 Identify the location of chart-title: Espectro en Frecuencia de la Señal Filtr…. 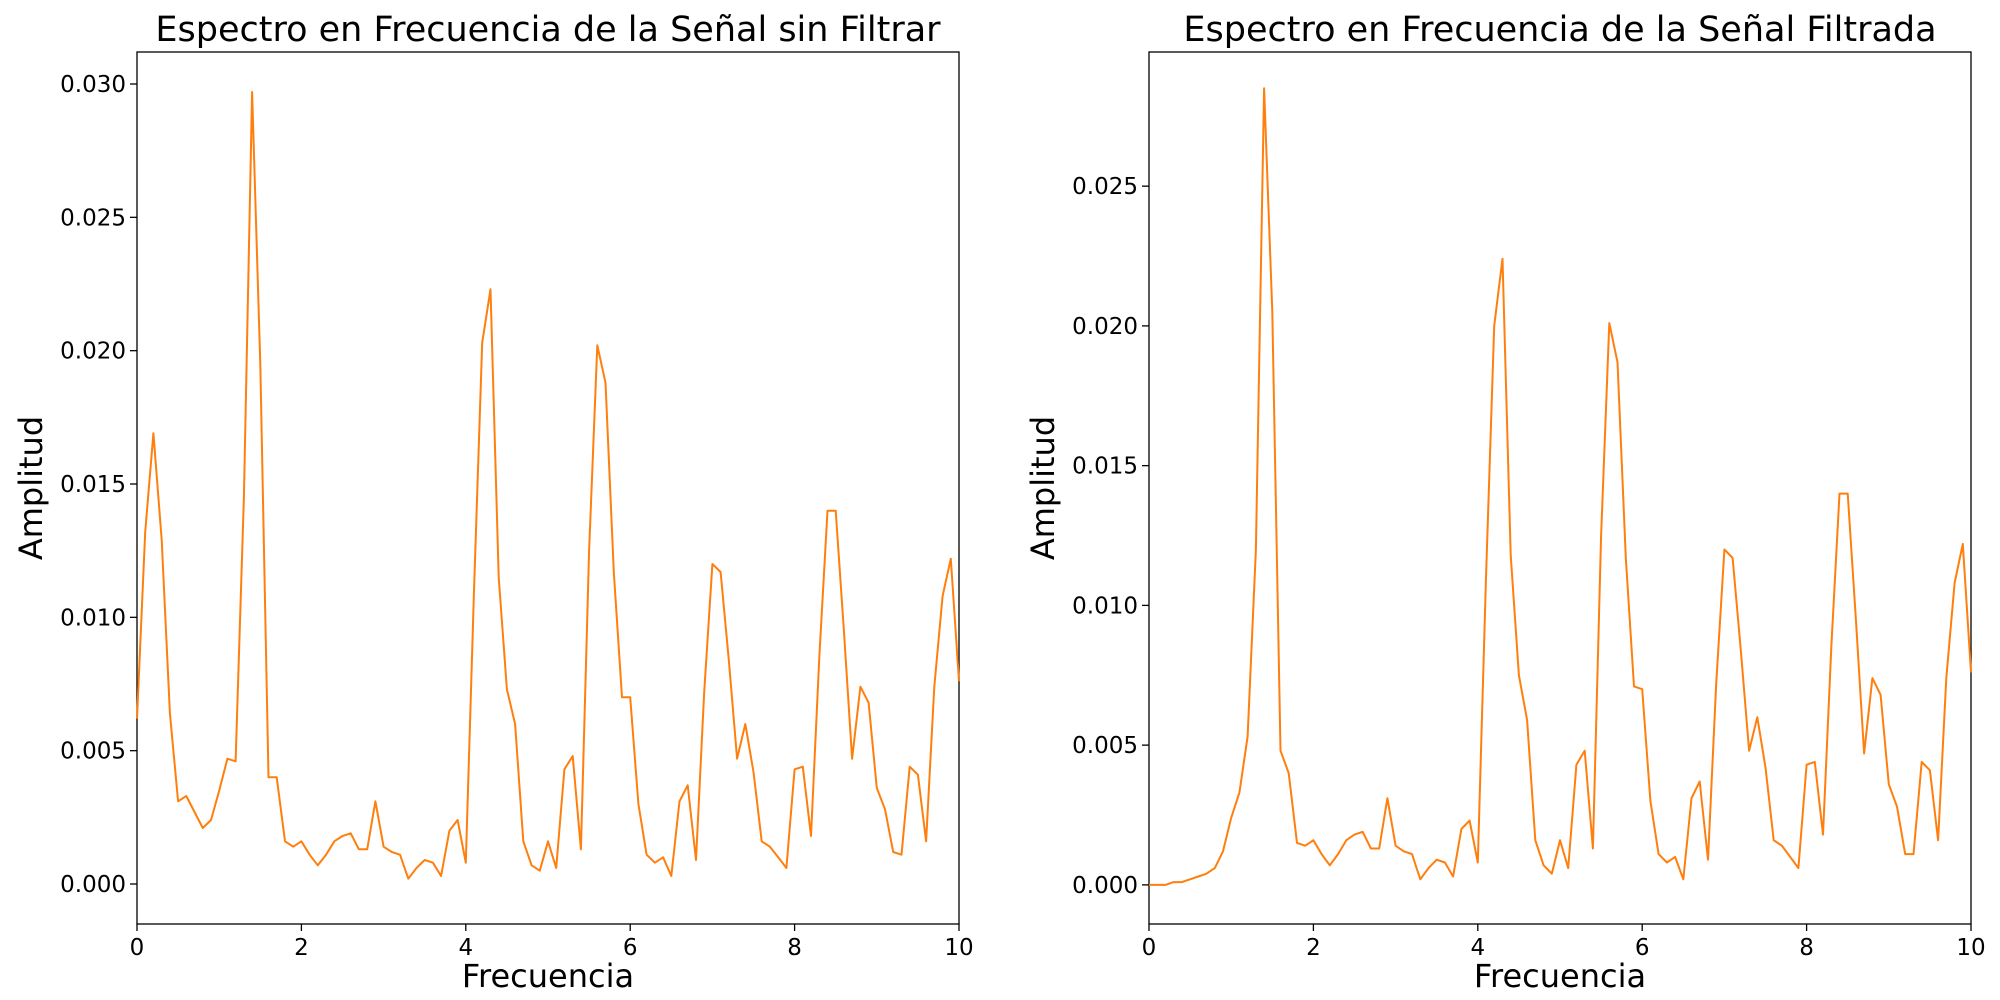
(1559, 30).